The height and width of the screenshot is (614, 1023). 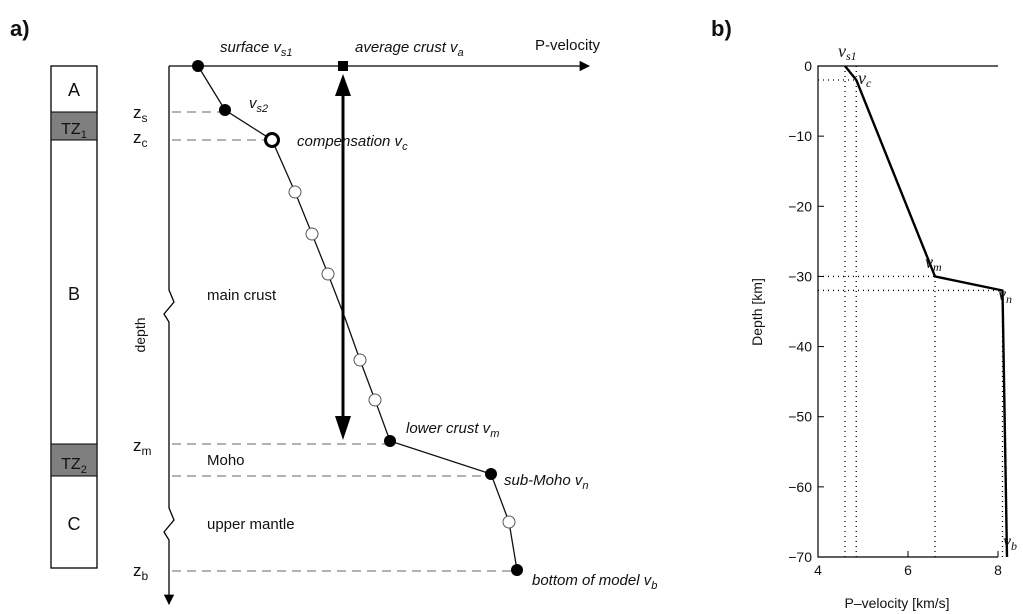 I want to click on panel-b-label: b), so click(x=721, y=28).